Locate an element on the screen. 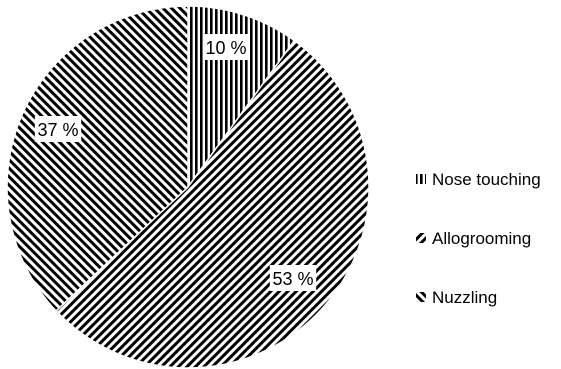 The width and height of the screenshot is (561, 369). legend-swatch-nuzzling is located at coordinates (421, 297).